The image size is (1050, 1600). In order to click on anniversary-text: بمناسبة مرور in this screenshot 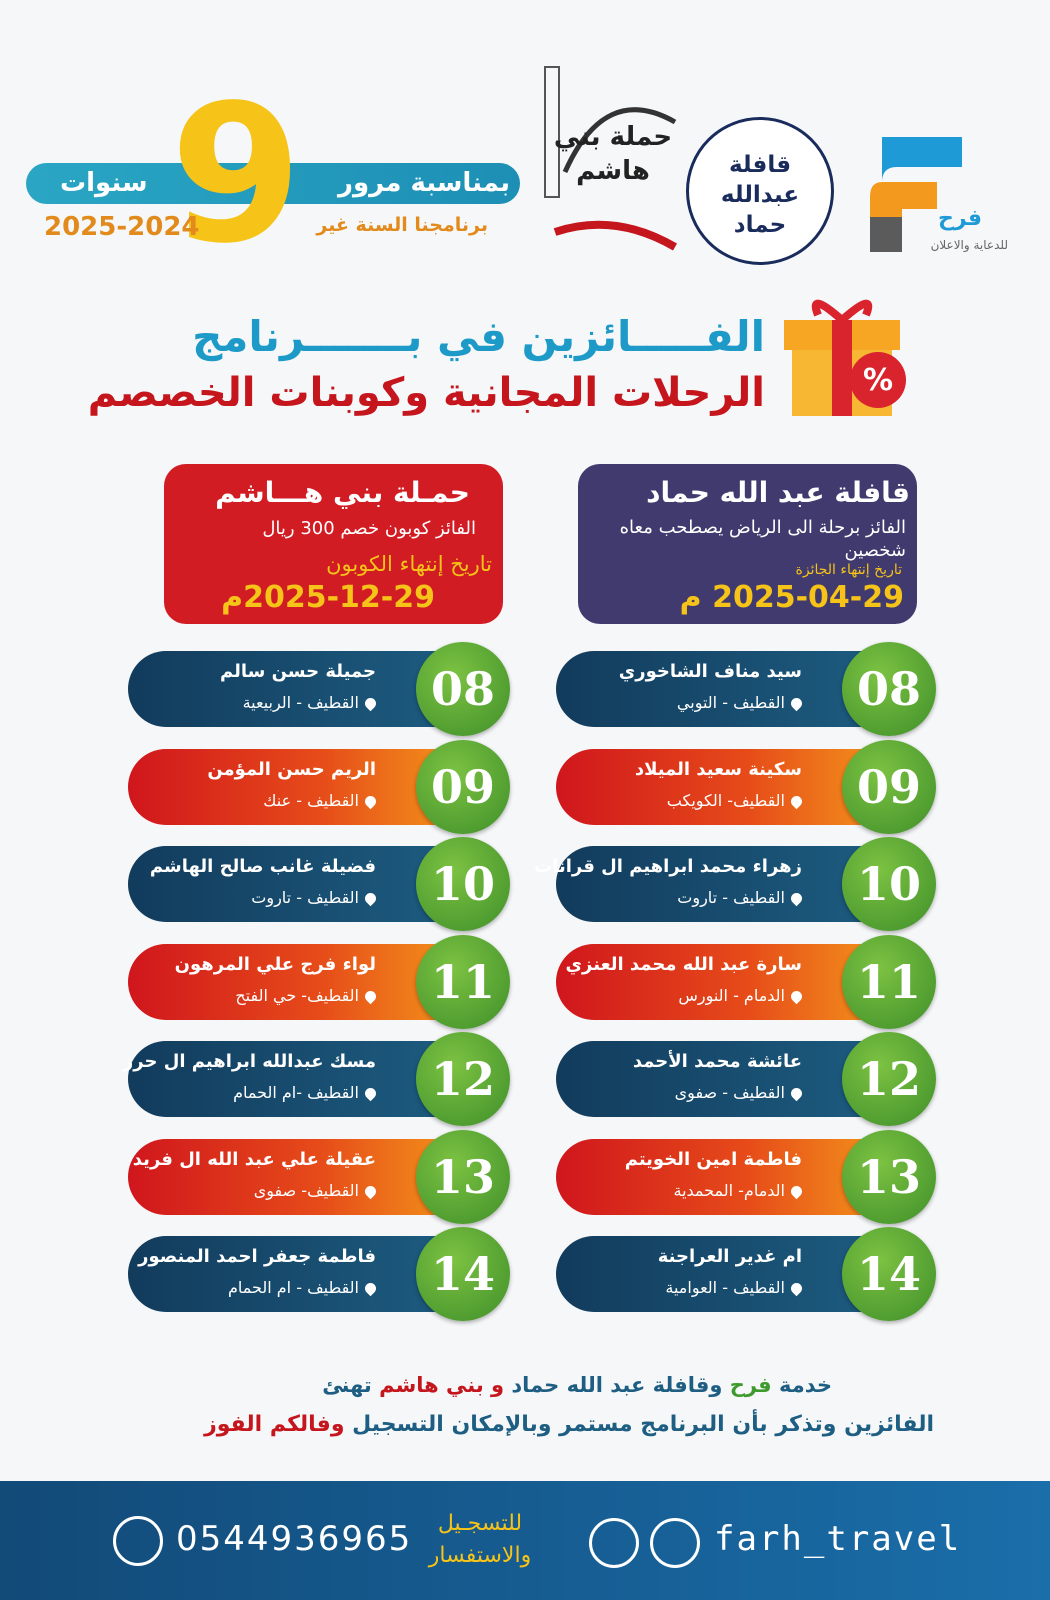, I will do `click(424, 183)`.